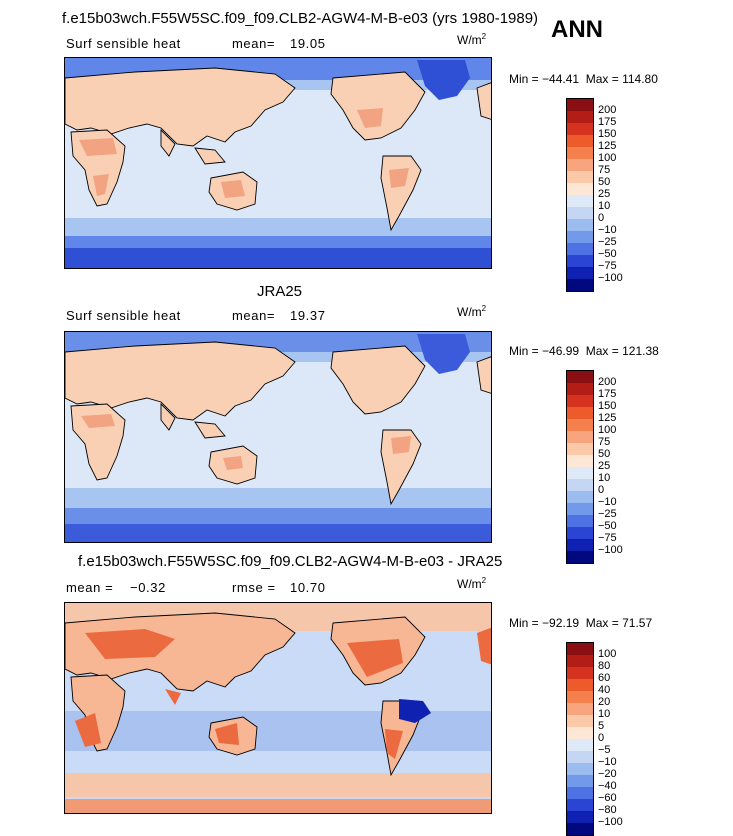  I want to click on colorbar-tick-label: 80, so click(604, 666).